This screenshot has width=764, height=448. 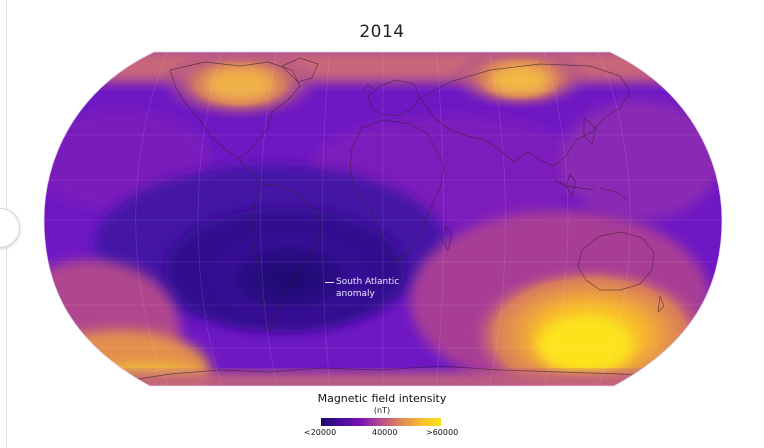 I want to click on legend-unit: (nT), so click(x=382, y=410).